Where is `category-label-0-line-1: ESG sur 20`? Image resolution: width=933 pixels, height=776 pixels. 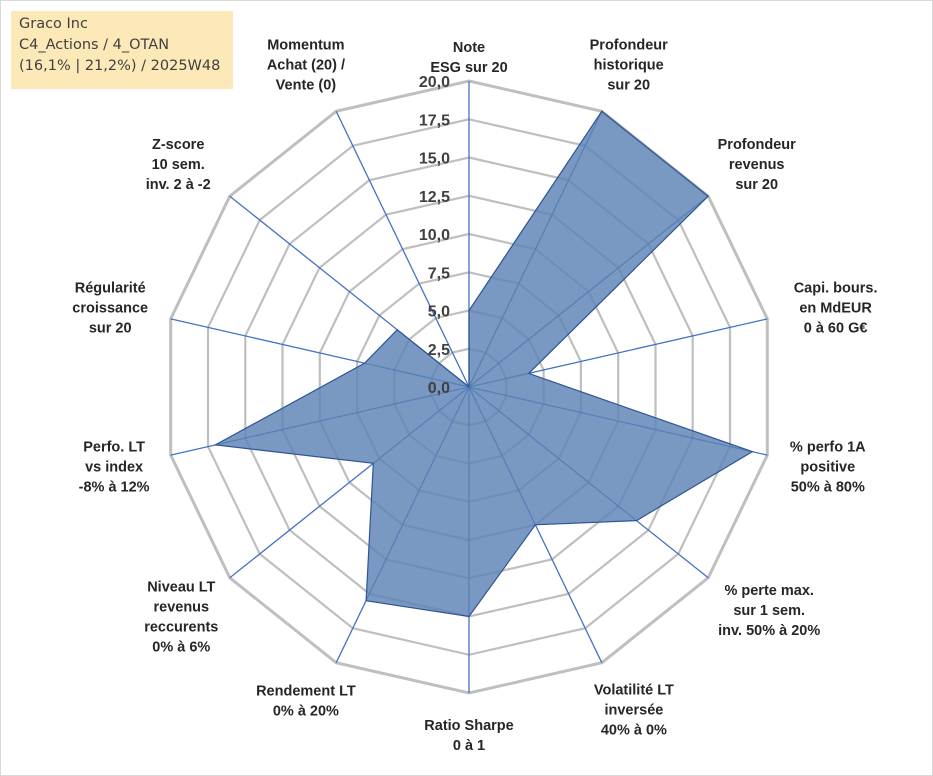 category-label-0-line-1: ESG sur 20 is located at coordinates (468, 68).